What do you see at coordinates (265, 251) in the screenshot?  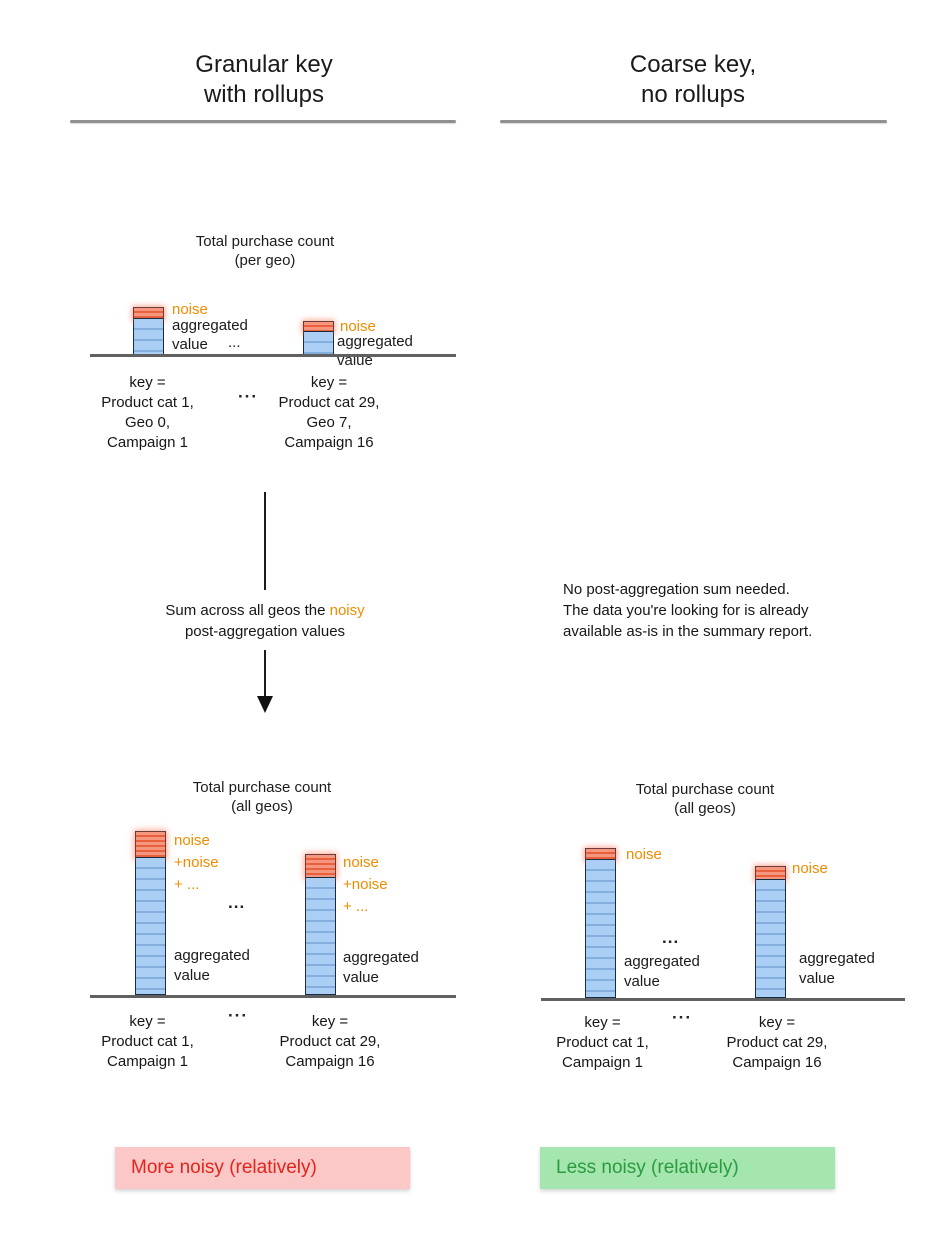 I see `granular-top-chart-title: Total purchase count (per geo)` at bounding box center [265, 251].